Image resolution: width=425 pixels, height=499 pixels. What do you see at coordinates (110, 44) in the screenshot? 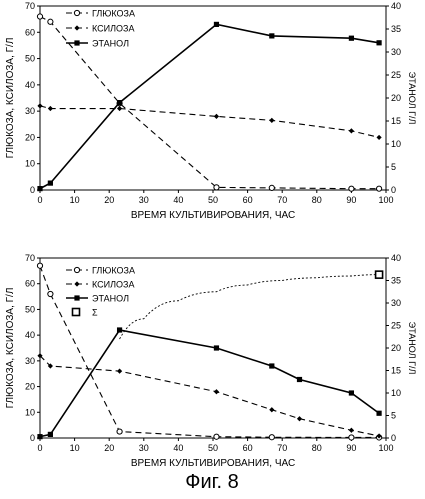
I see `legend-label: ЭТАНОЛ` at bounding box center [110, 44].